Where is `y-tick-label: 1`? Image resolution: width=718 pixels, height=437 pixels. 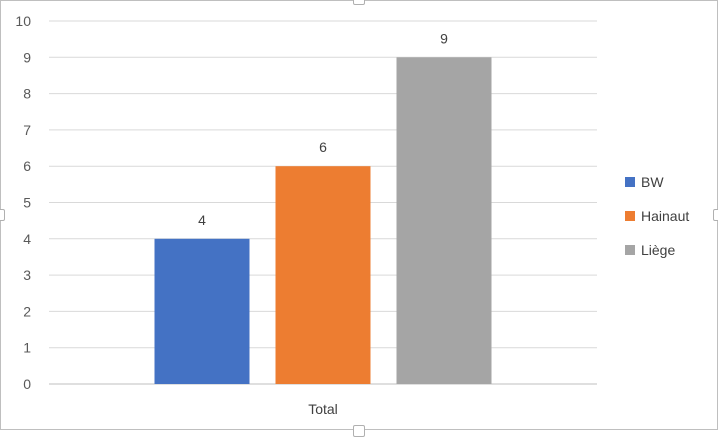
y-tick-label: 1 is located at coordinates (27, 348).